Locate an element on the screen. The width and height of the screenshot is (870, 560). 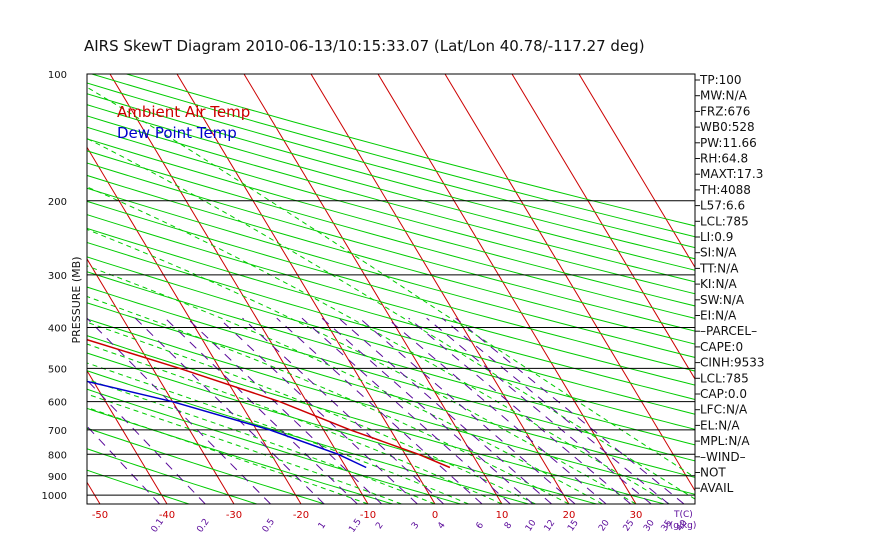
index-label: PW:11.66 is located at coordinates (728, 143).